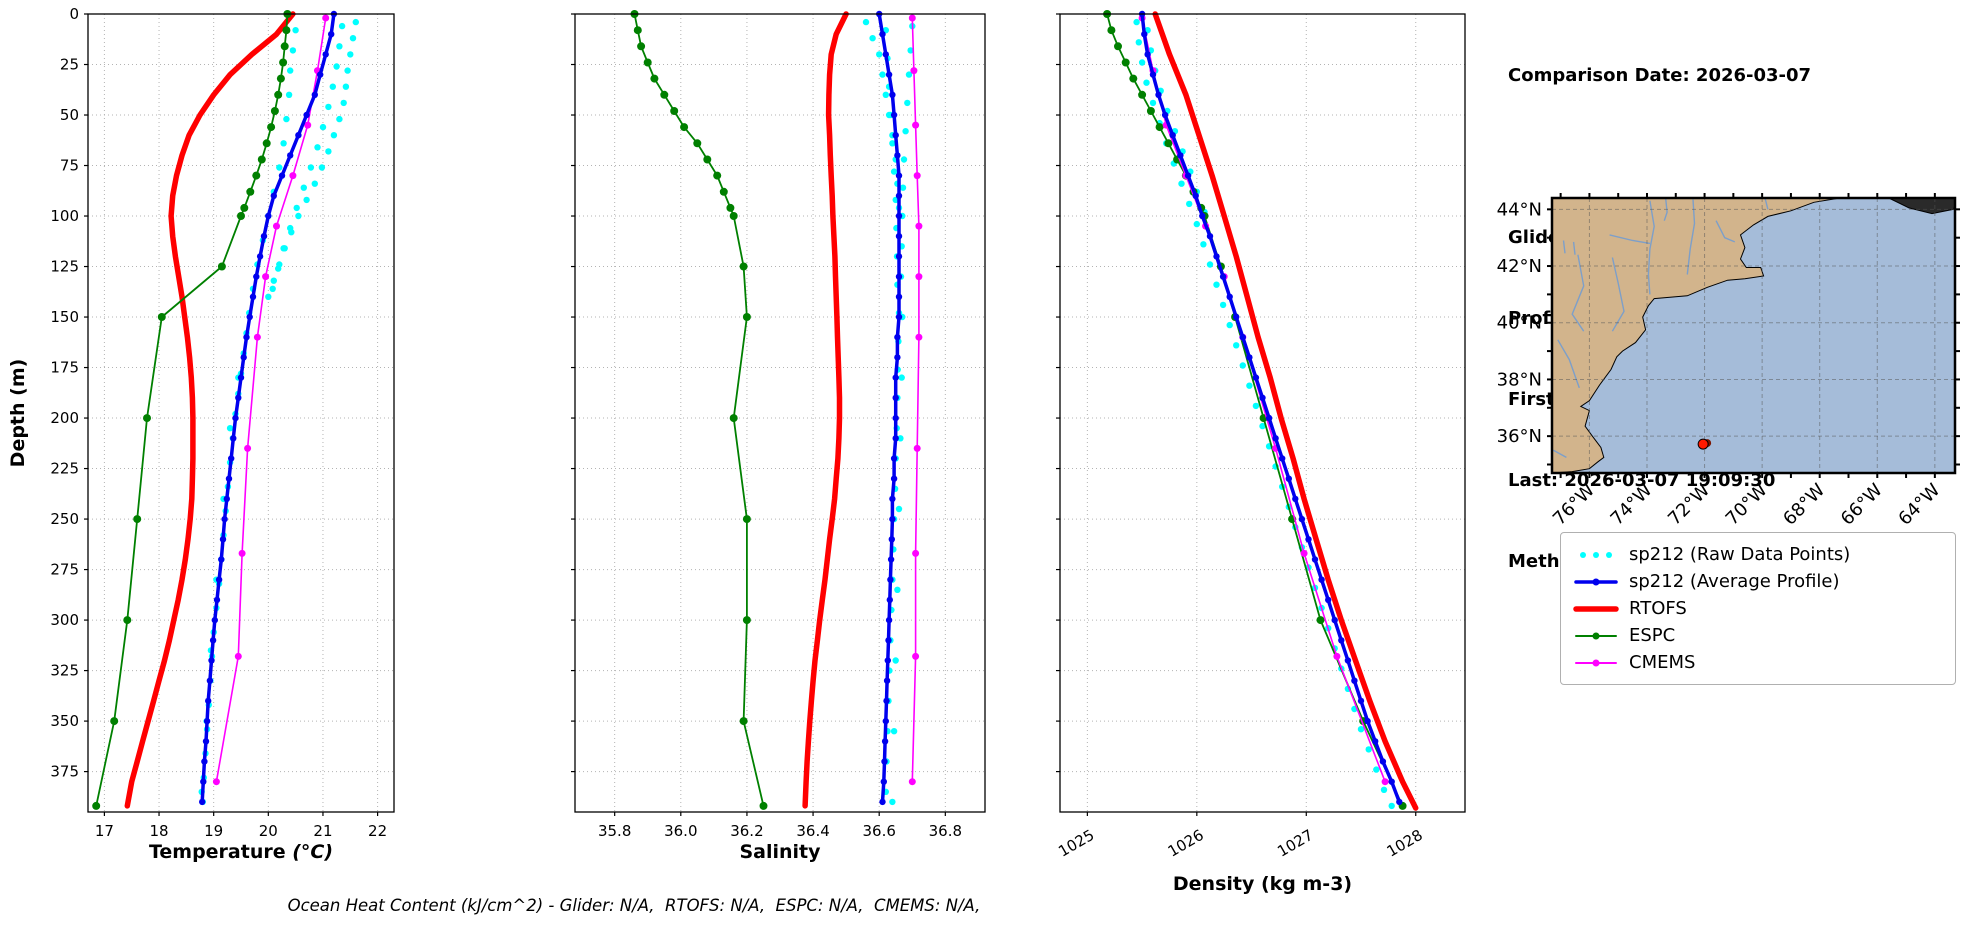  Describe the element at coordinates (1659, 156) in the screenshot. I see `info-spacer` at that location.